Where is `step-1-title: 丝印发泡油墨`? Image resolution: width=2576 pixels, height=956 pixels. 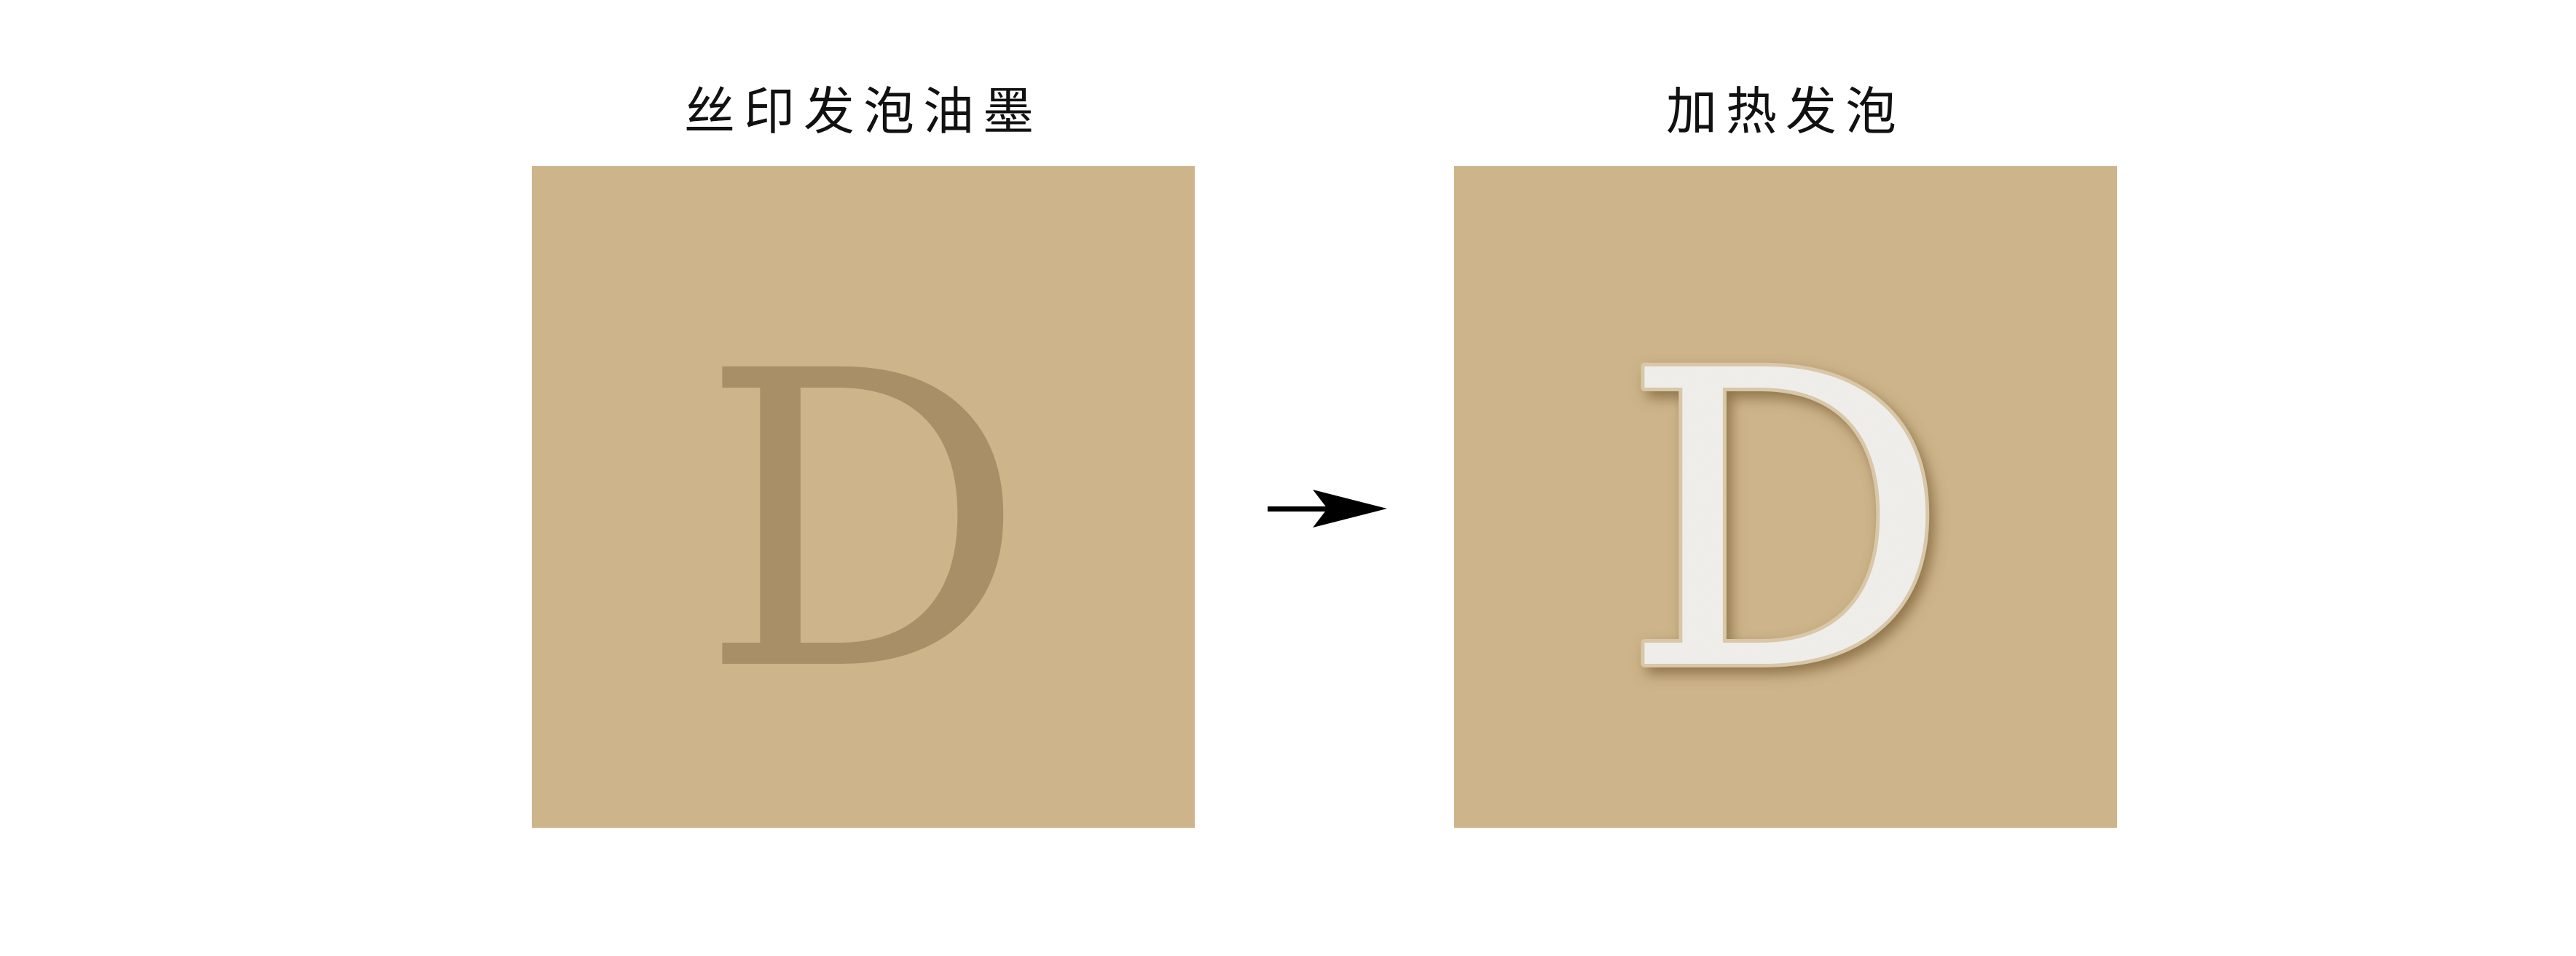 step-1-title: 丝印发泡油墨 is located at coordinates (863, 111).